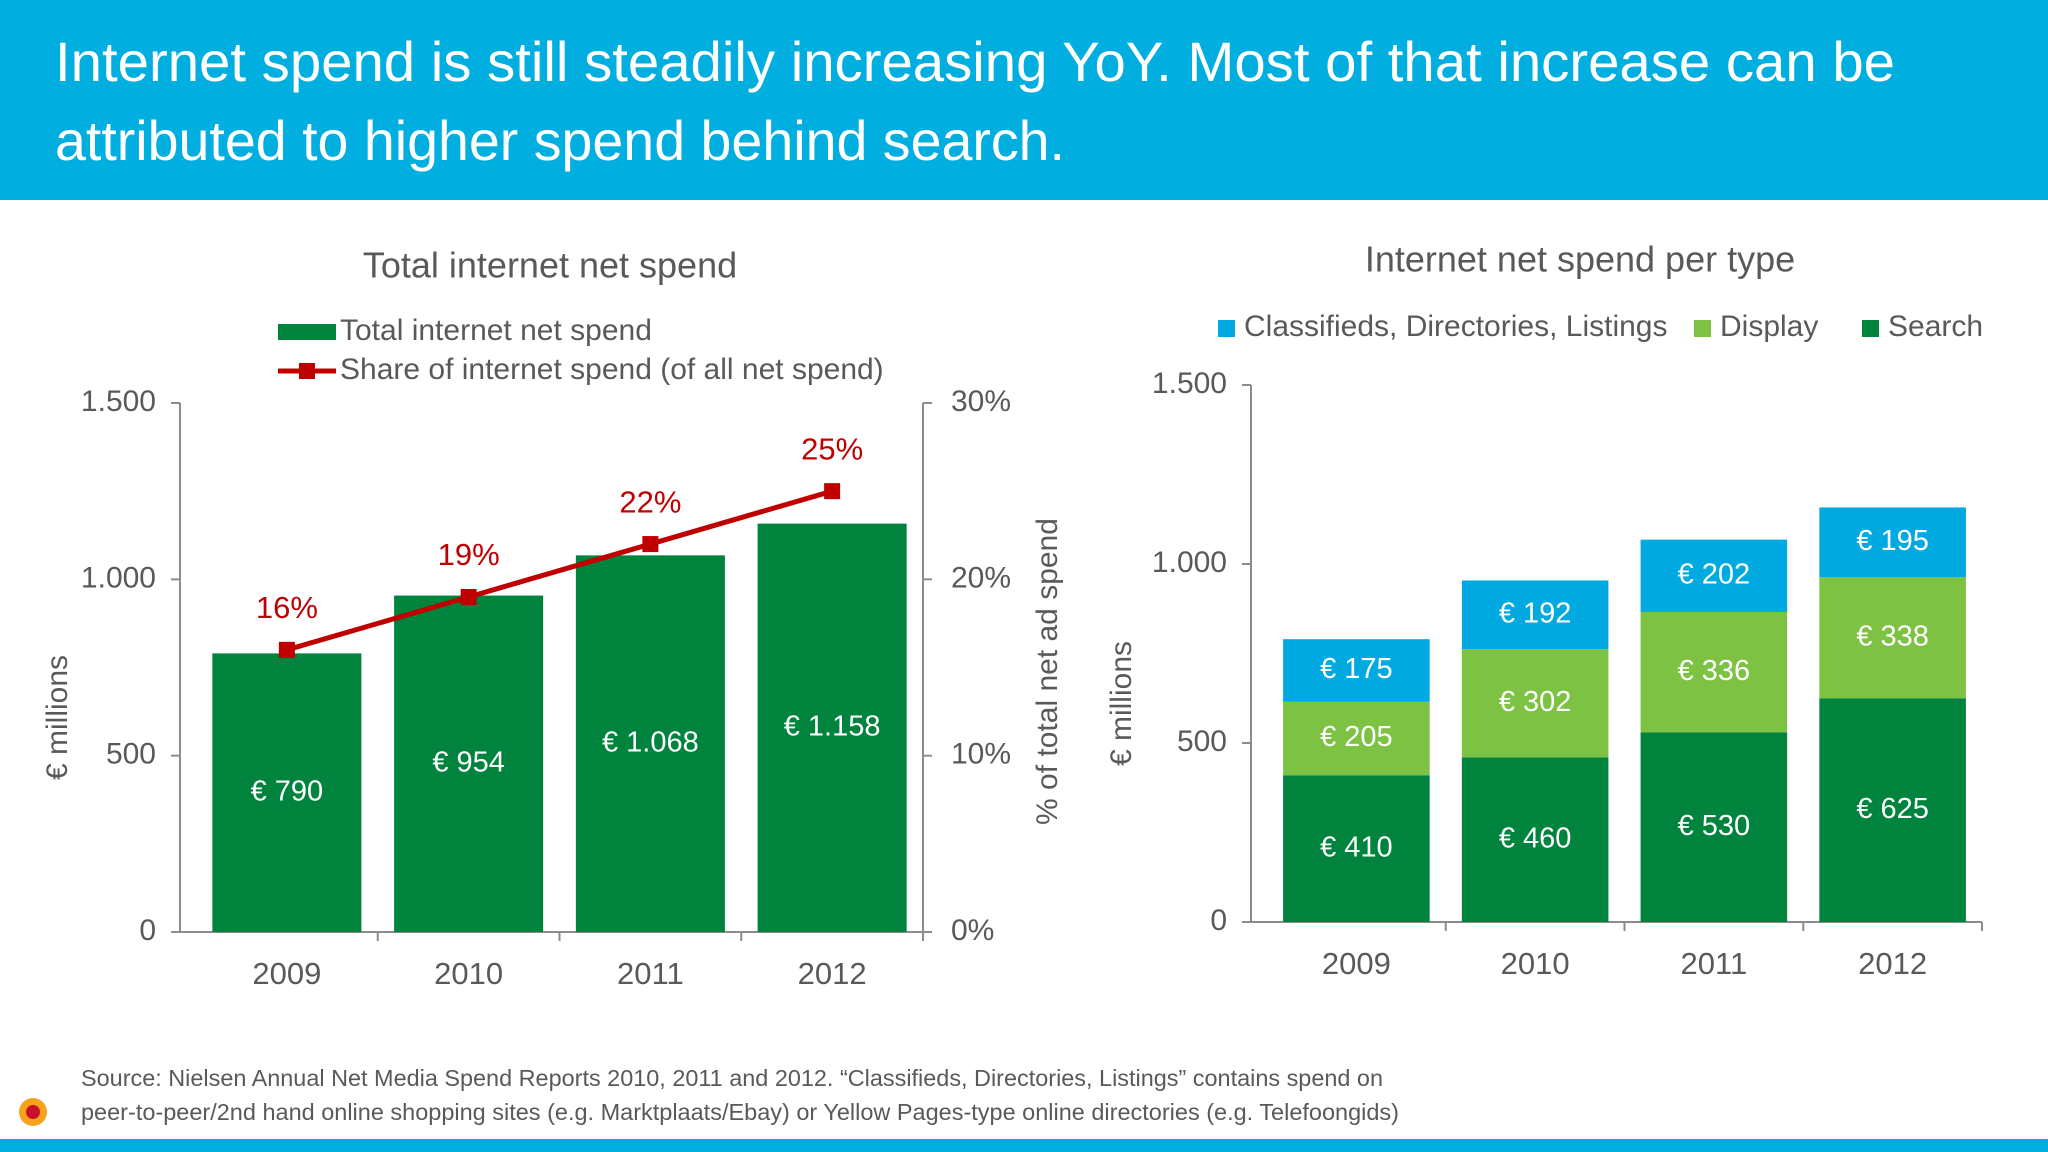 This screenshot has width=2048, height=1152. I want to click on legend-label: Total internet net spend, so click(496, 330).